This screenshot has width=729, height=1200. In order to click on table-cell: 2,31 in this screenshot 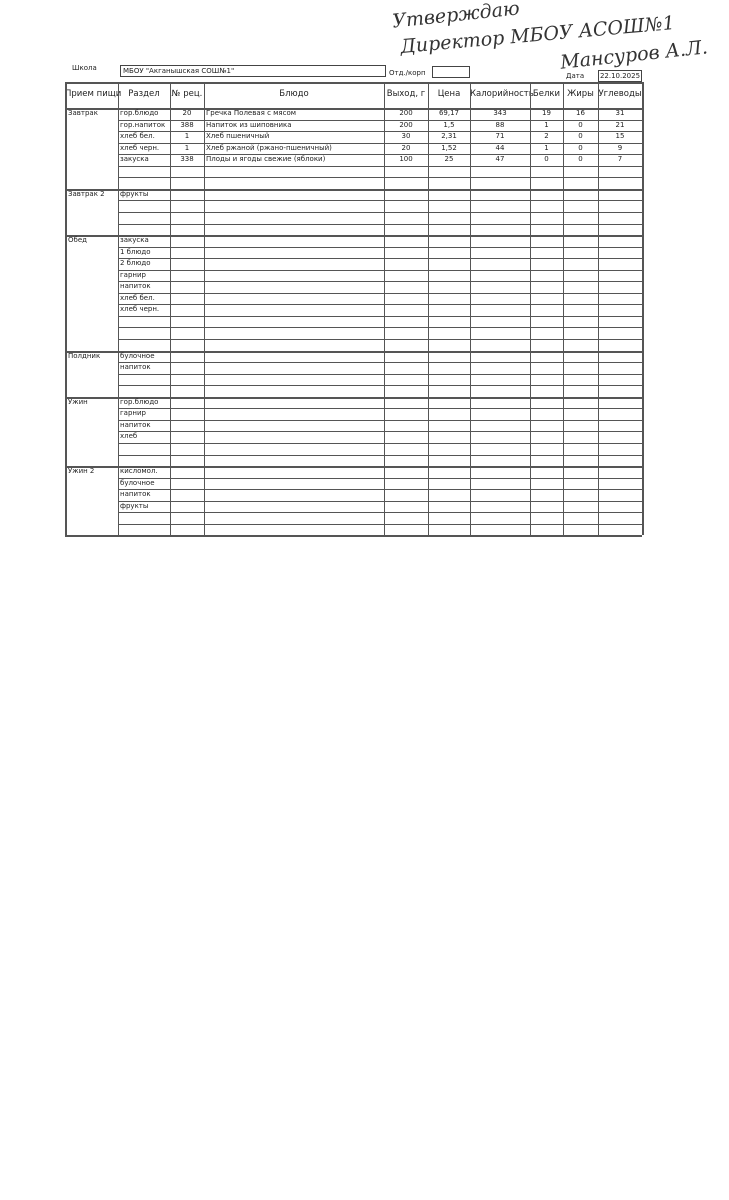, I will do `click(449, 136)`.